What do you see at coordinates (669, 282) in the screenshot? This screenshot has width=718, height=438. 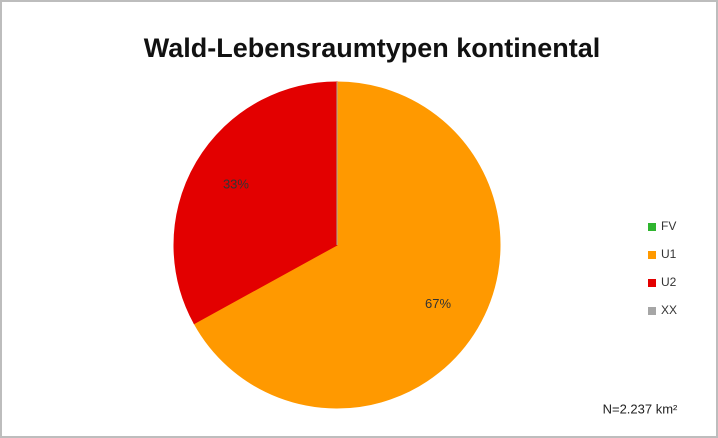 I see `legend-label: U2` at bounding box center [669, 282].